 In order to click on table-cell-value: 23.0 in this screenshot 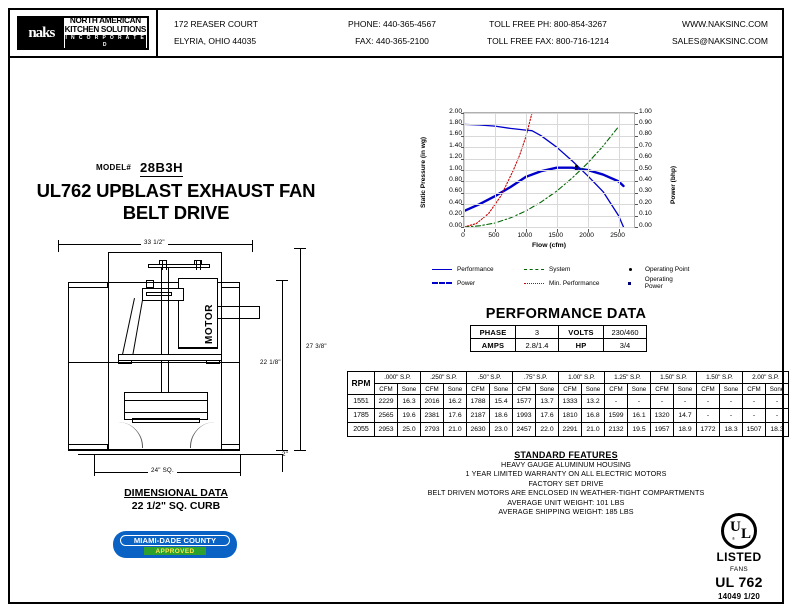, I will do `click(501, 429)`.